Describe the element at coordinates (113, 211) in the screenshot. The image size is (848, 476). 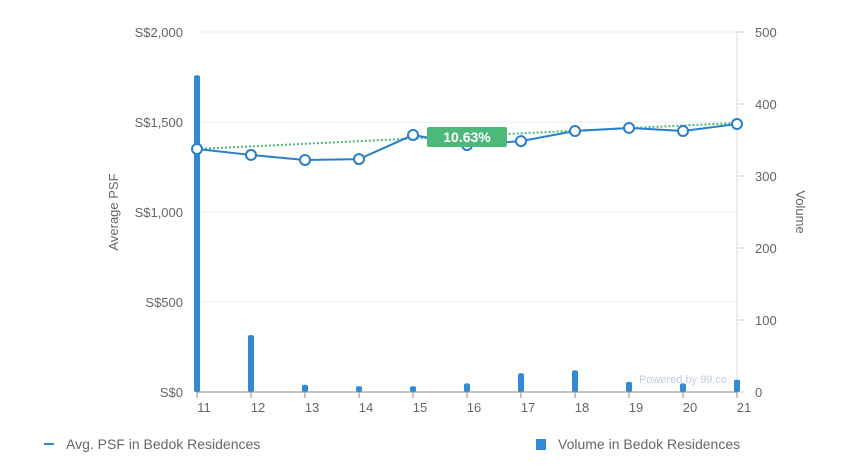
I see `left-axis-title: Average PSF` at that location.